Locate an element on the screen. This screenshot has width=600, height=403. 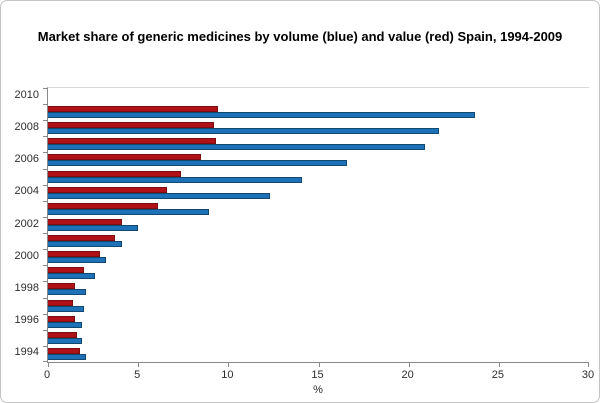
x-axis-label-0: 0 is located at coordinates (47, 375).